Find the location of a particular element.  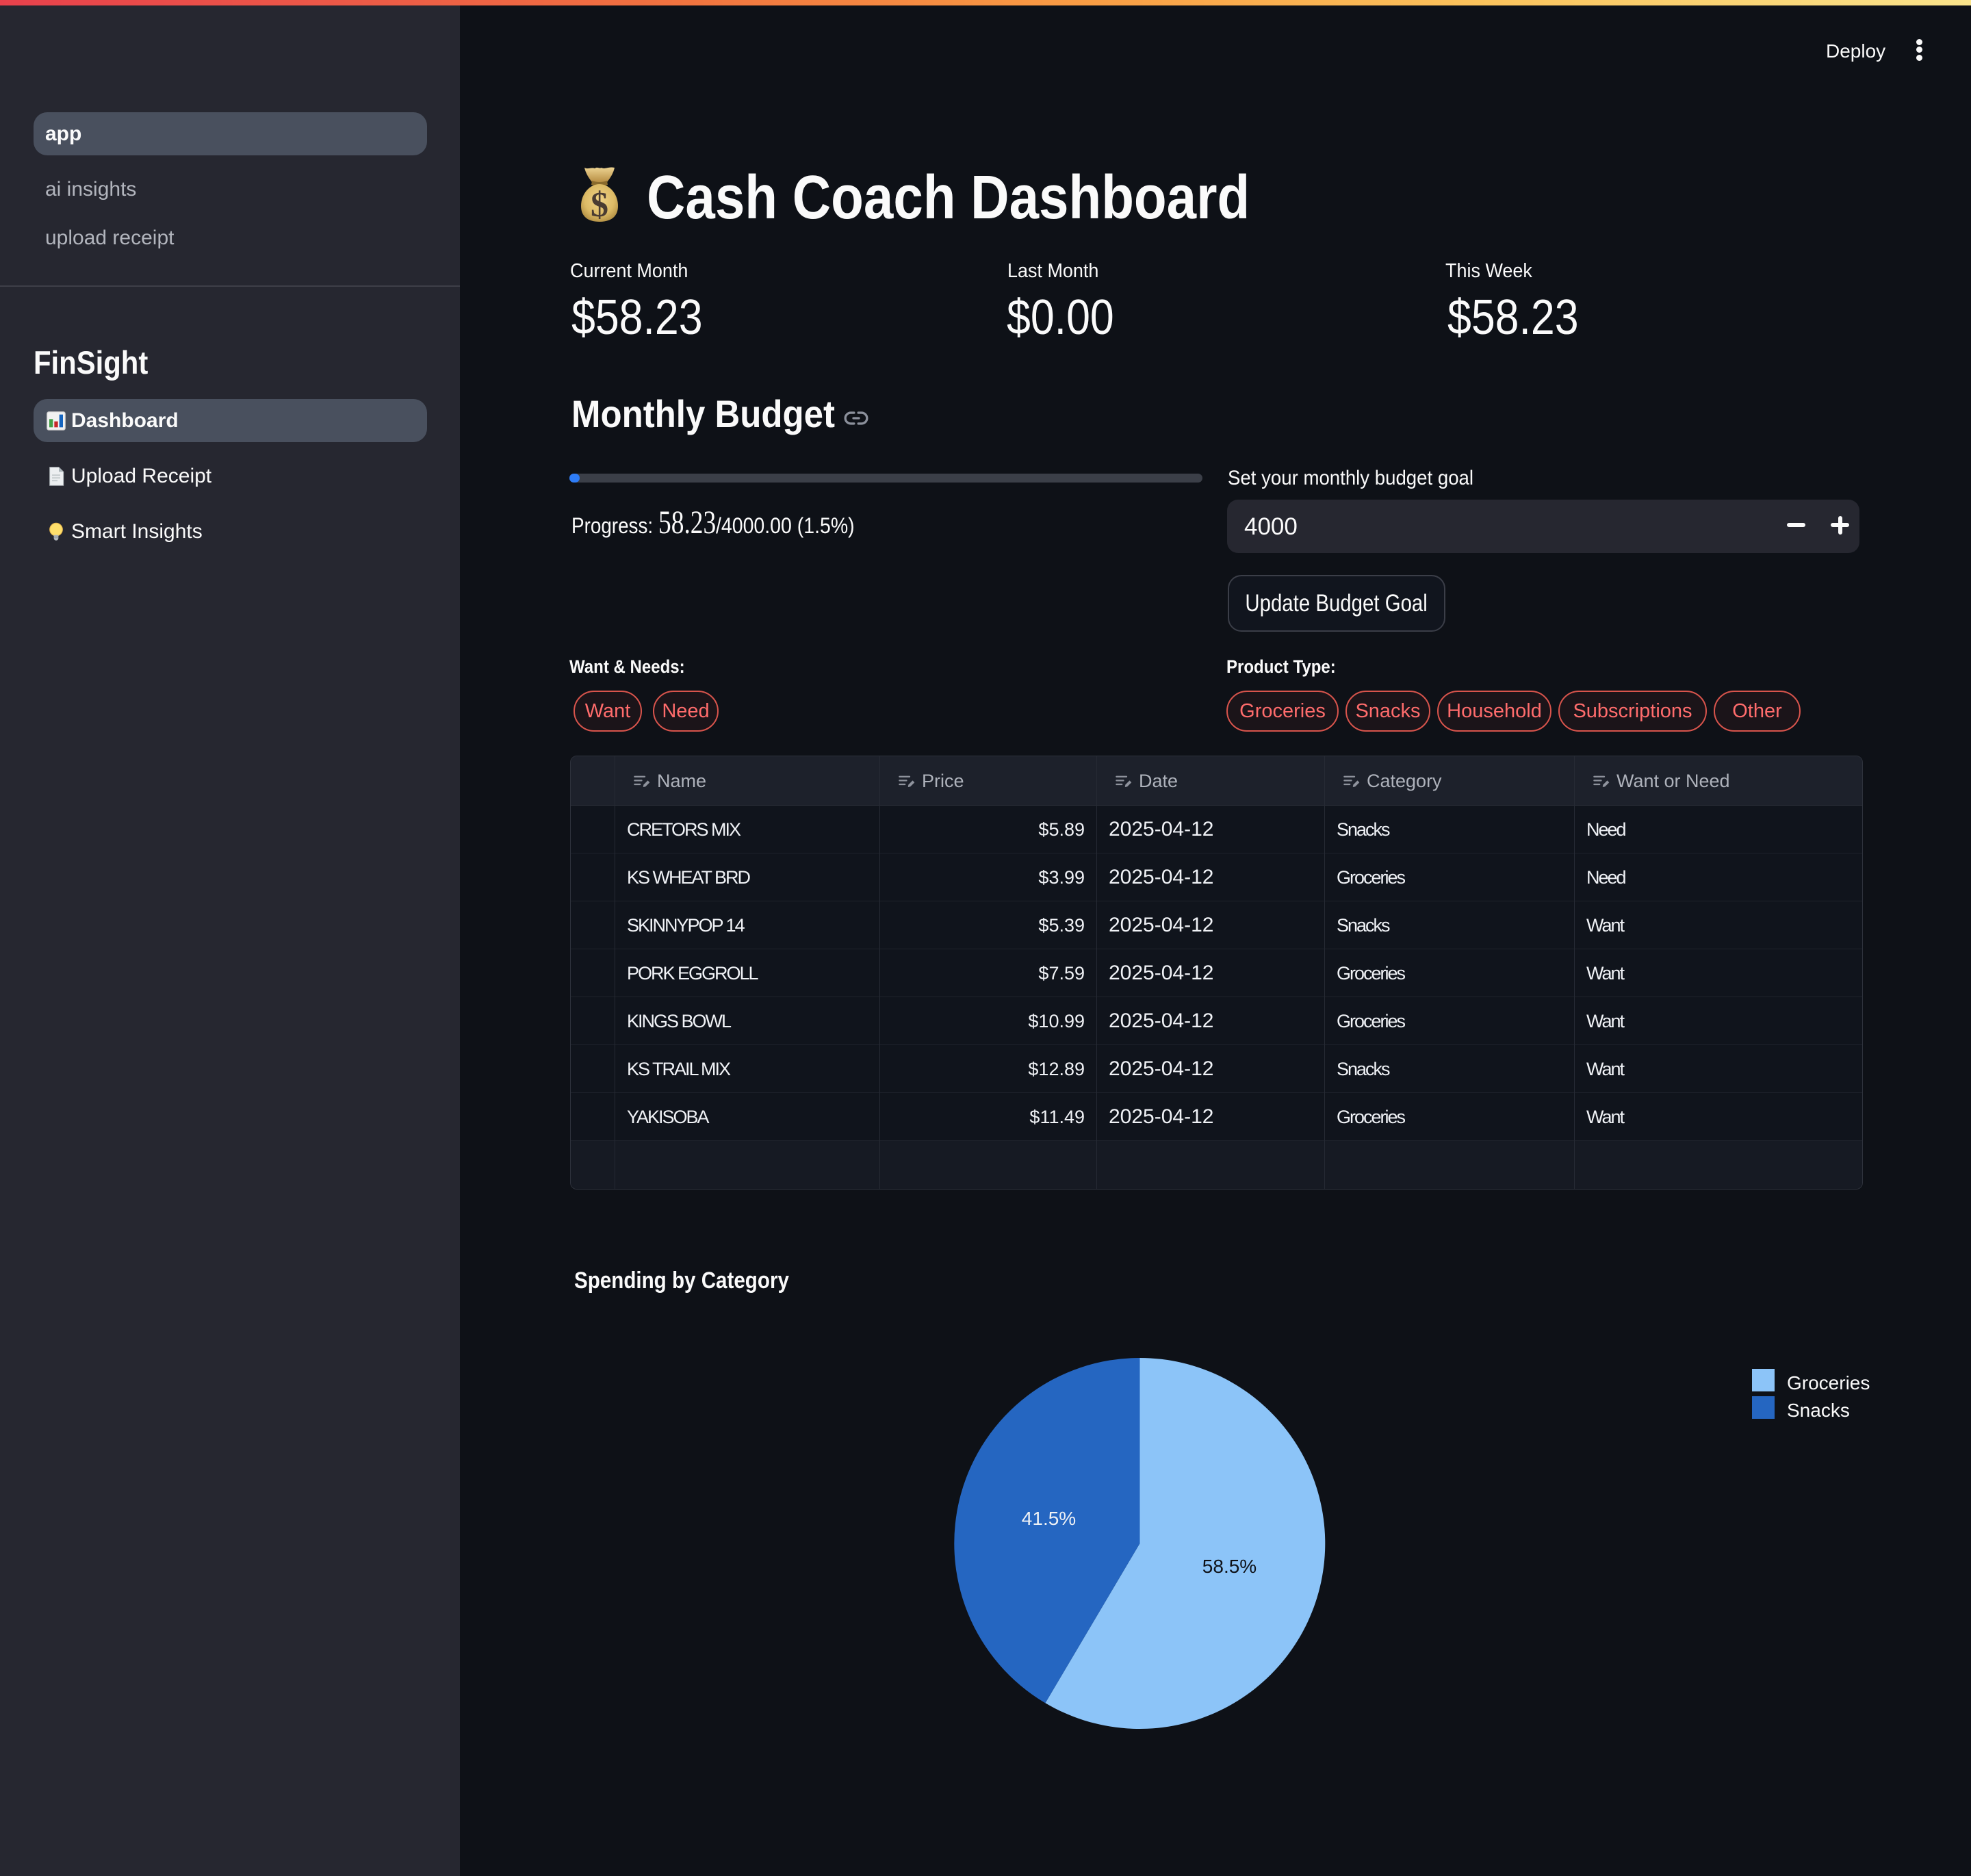

svg-text: 41.5% is located at coordinates (1049, 1519).